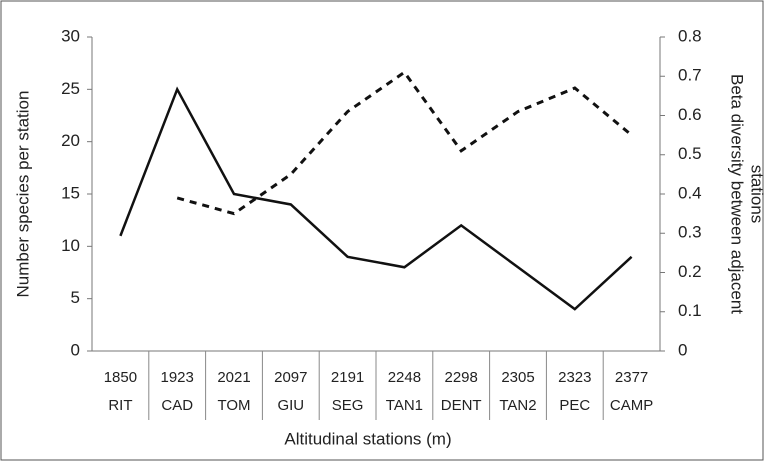  Describe the element at coordinates (690, 114) in the screenshot. I see `y2-tick-label: 0.6` at that location.